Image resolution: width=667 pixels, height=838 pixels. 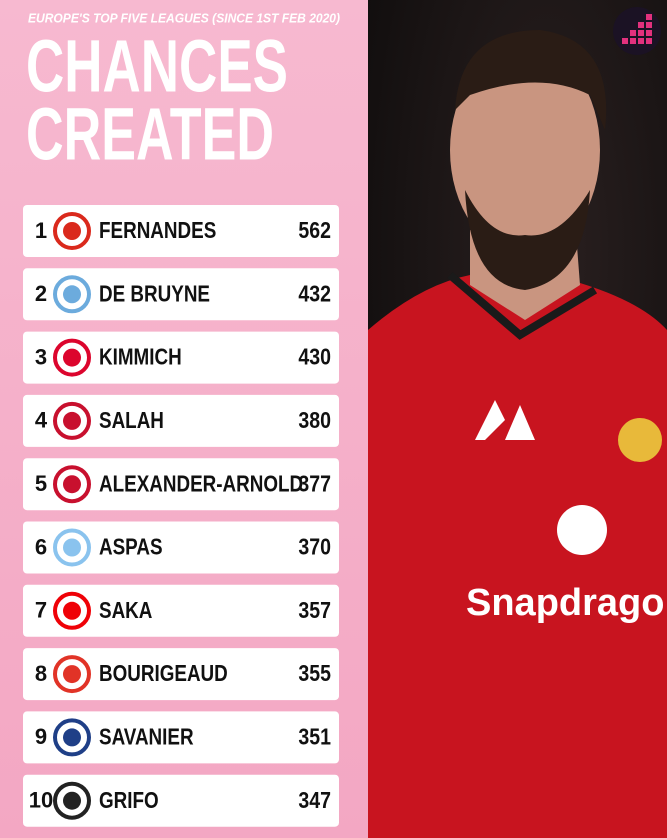 I want to click on title-line: CREATED, so click(x=150, y=134).